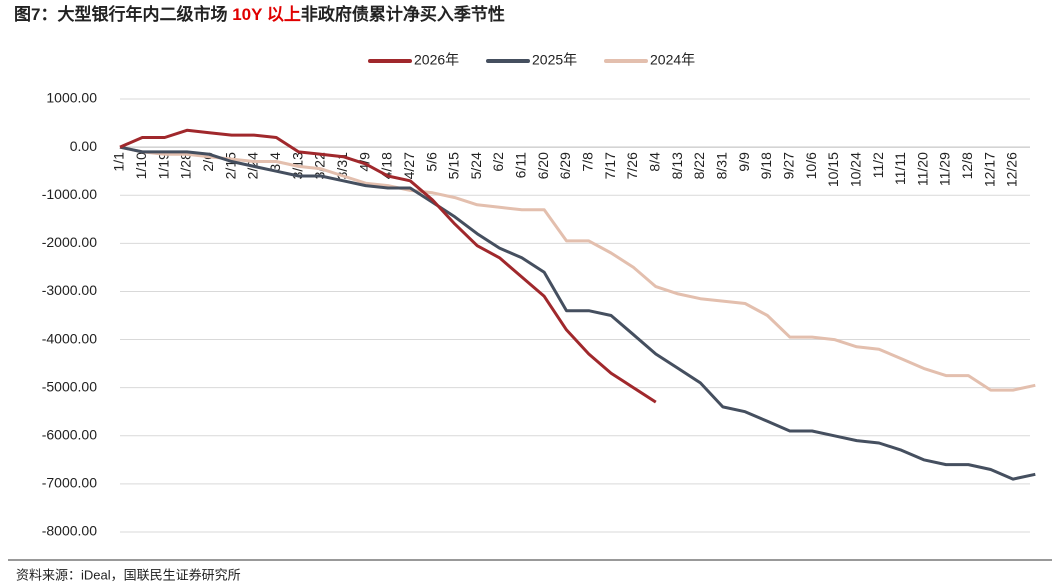  What do you see at coordinates (632, 165) in the screenshot?
I see `x-tick-label: 7/26` at bounding box center [632, 165].